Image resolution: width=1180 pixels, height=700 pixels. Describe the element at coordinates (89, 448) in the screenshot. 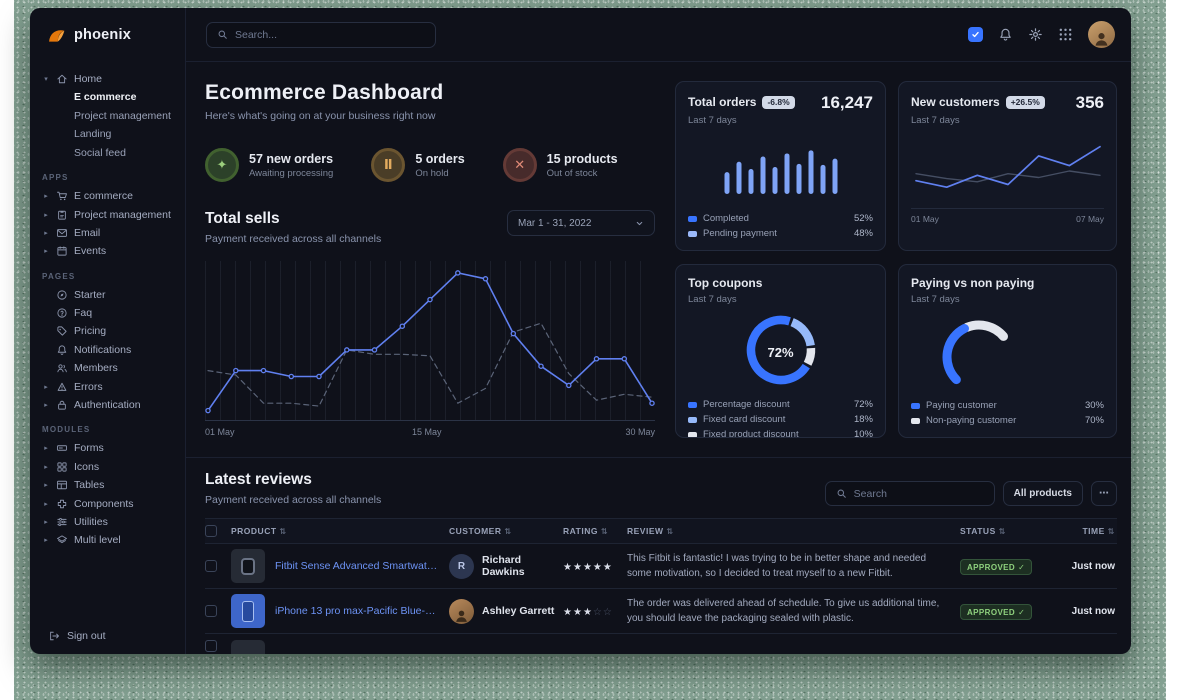

I see `sidebar-item-label: Forms` at that location.